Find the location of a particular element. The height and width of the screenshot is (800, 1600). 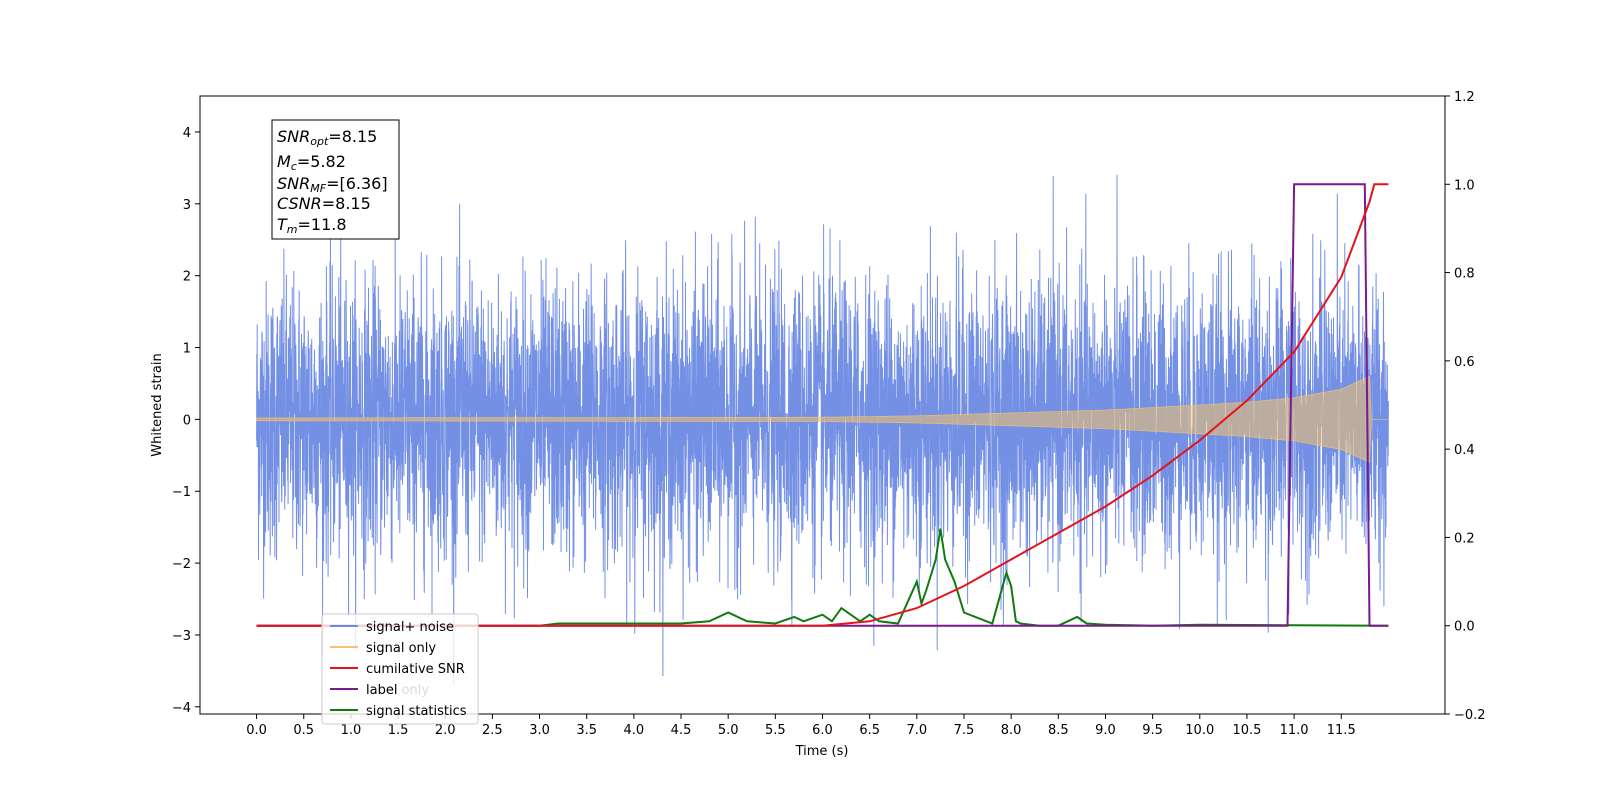

info-tm: Tm=11.8 is located at coordinates (312, 225).